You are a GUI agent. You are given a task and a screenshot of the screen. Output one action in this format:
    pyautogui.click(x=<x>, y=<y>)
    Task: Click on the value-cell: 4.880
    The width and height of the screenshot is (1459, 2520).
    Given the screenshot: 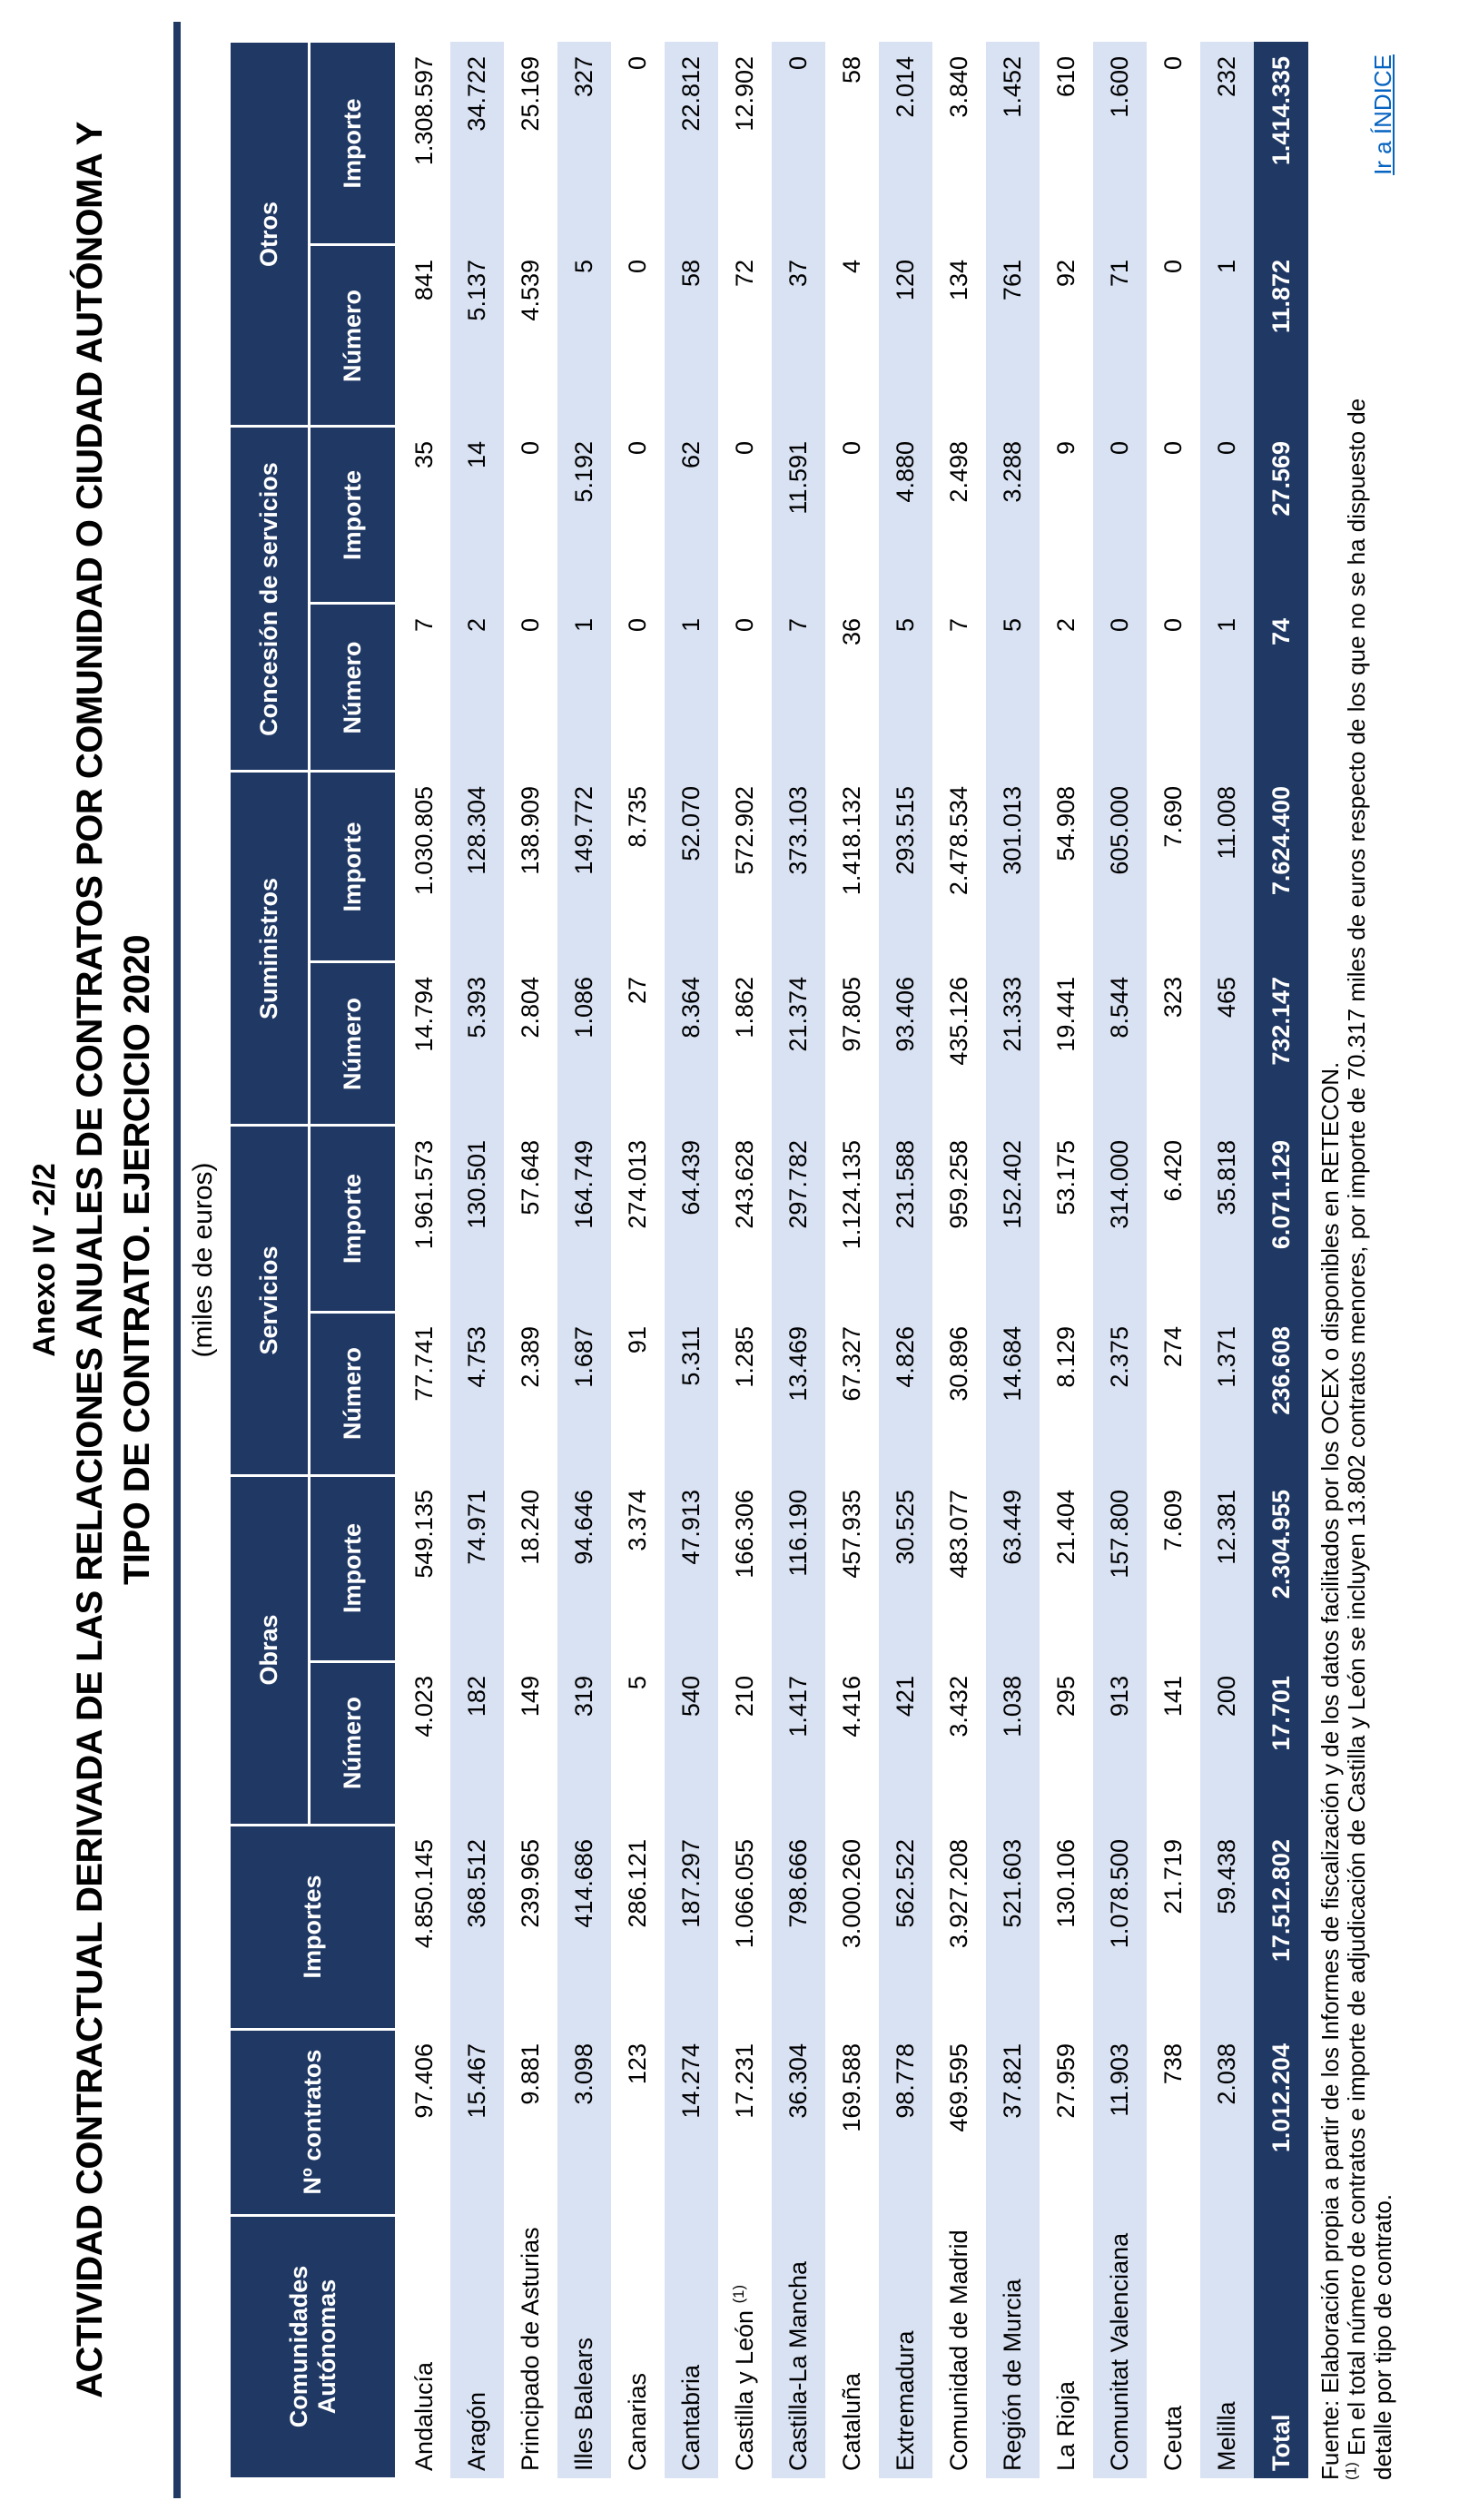 What is the action you would take?
    pyautogui.click(x=905, y=516)
    